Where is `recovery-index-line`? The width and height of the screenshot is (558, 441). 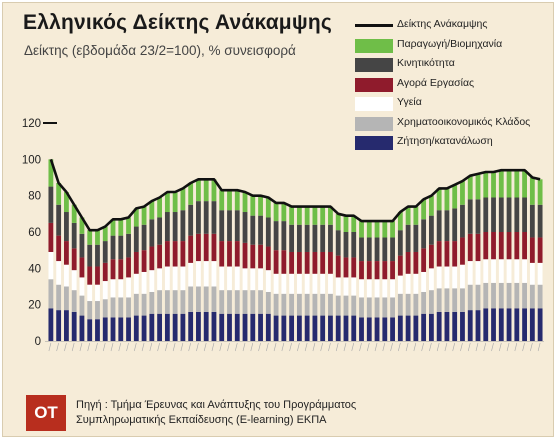 recovery-index-line is located at coordinates (295, 195).